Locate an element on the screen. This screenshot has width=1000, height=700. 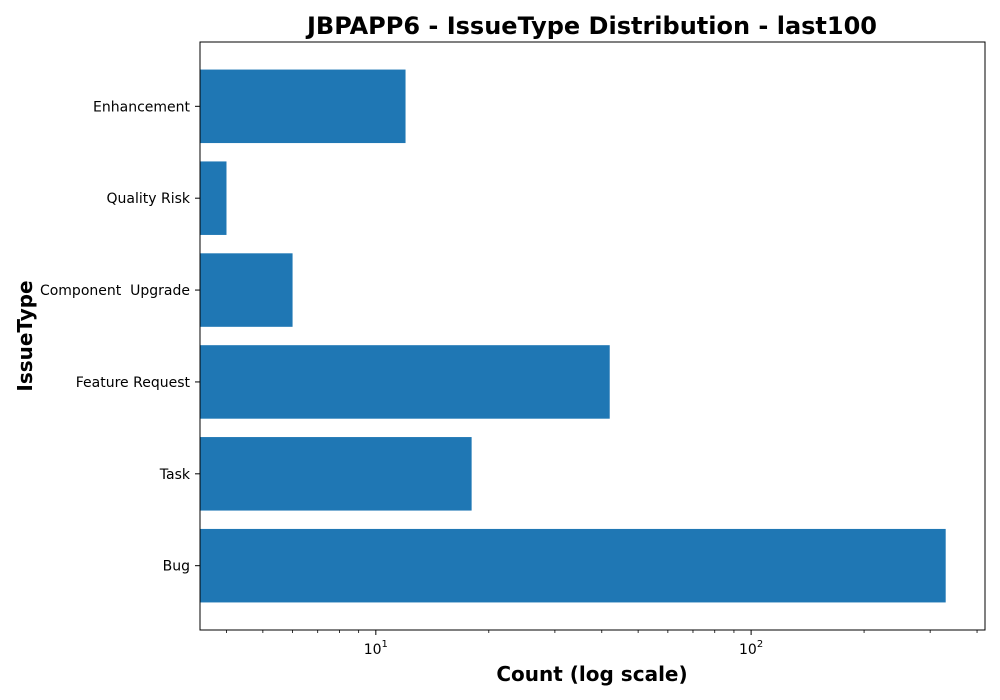
y-tick-label-component-upgrade: Component Upgrade is located at coordinates (115, 291).